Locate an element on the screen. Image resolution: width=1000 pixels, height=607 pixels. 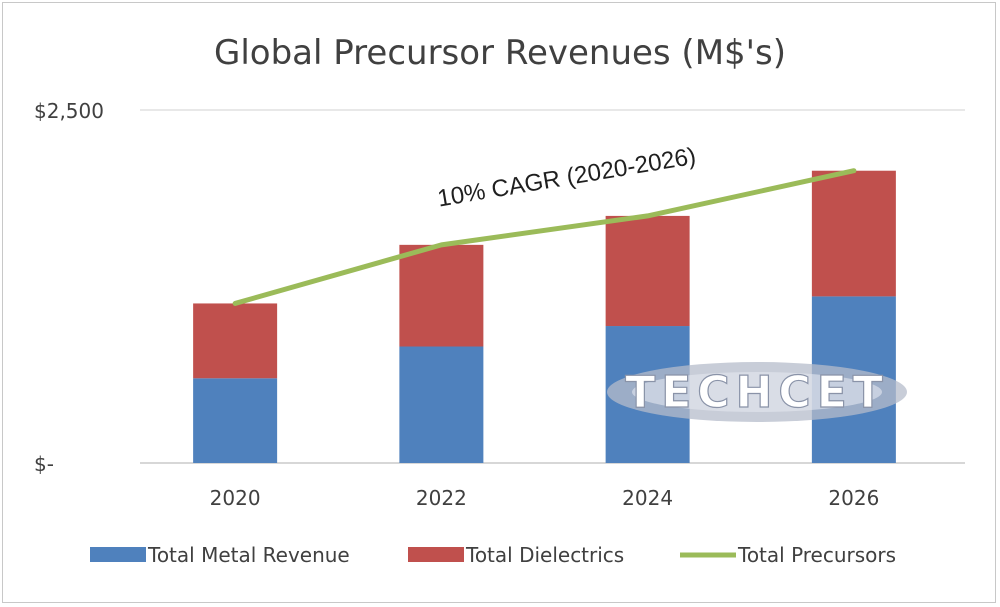
line-total-precursors is located at coordinates (544, 237).